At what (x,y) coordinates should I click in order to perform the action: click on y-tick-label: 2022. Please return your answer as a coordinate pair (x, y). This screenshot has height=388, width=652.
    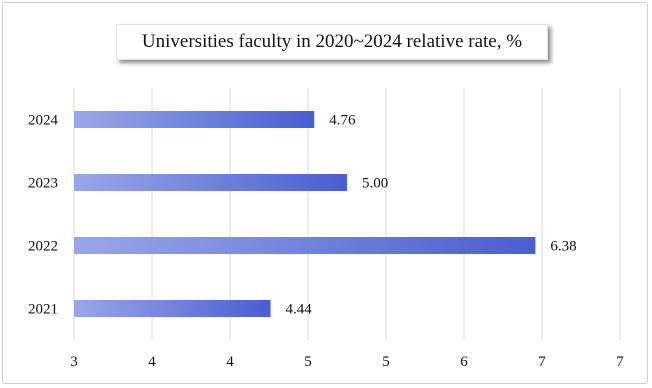
    Looking at the image, I should click on (43, 247).